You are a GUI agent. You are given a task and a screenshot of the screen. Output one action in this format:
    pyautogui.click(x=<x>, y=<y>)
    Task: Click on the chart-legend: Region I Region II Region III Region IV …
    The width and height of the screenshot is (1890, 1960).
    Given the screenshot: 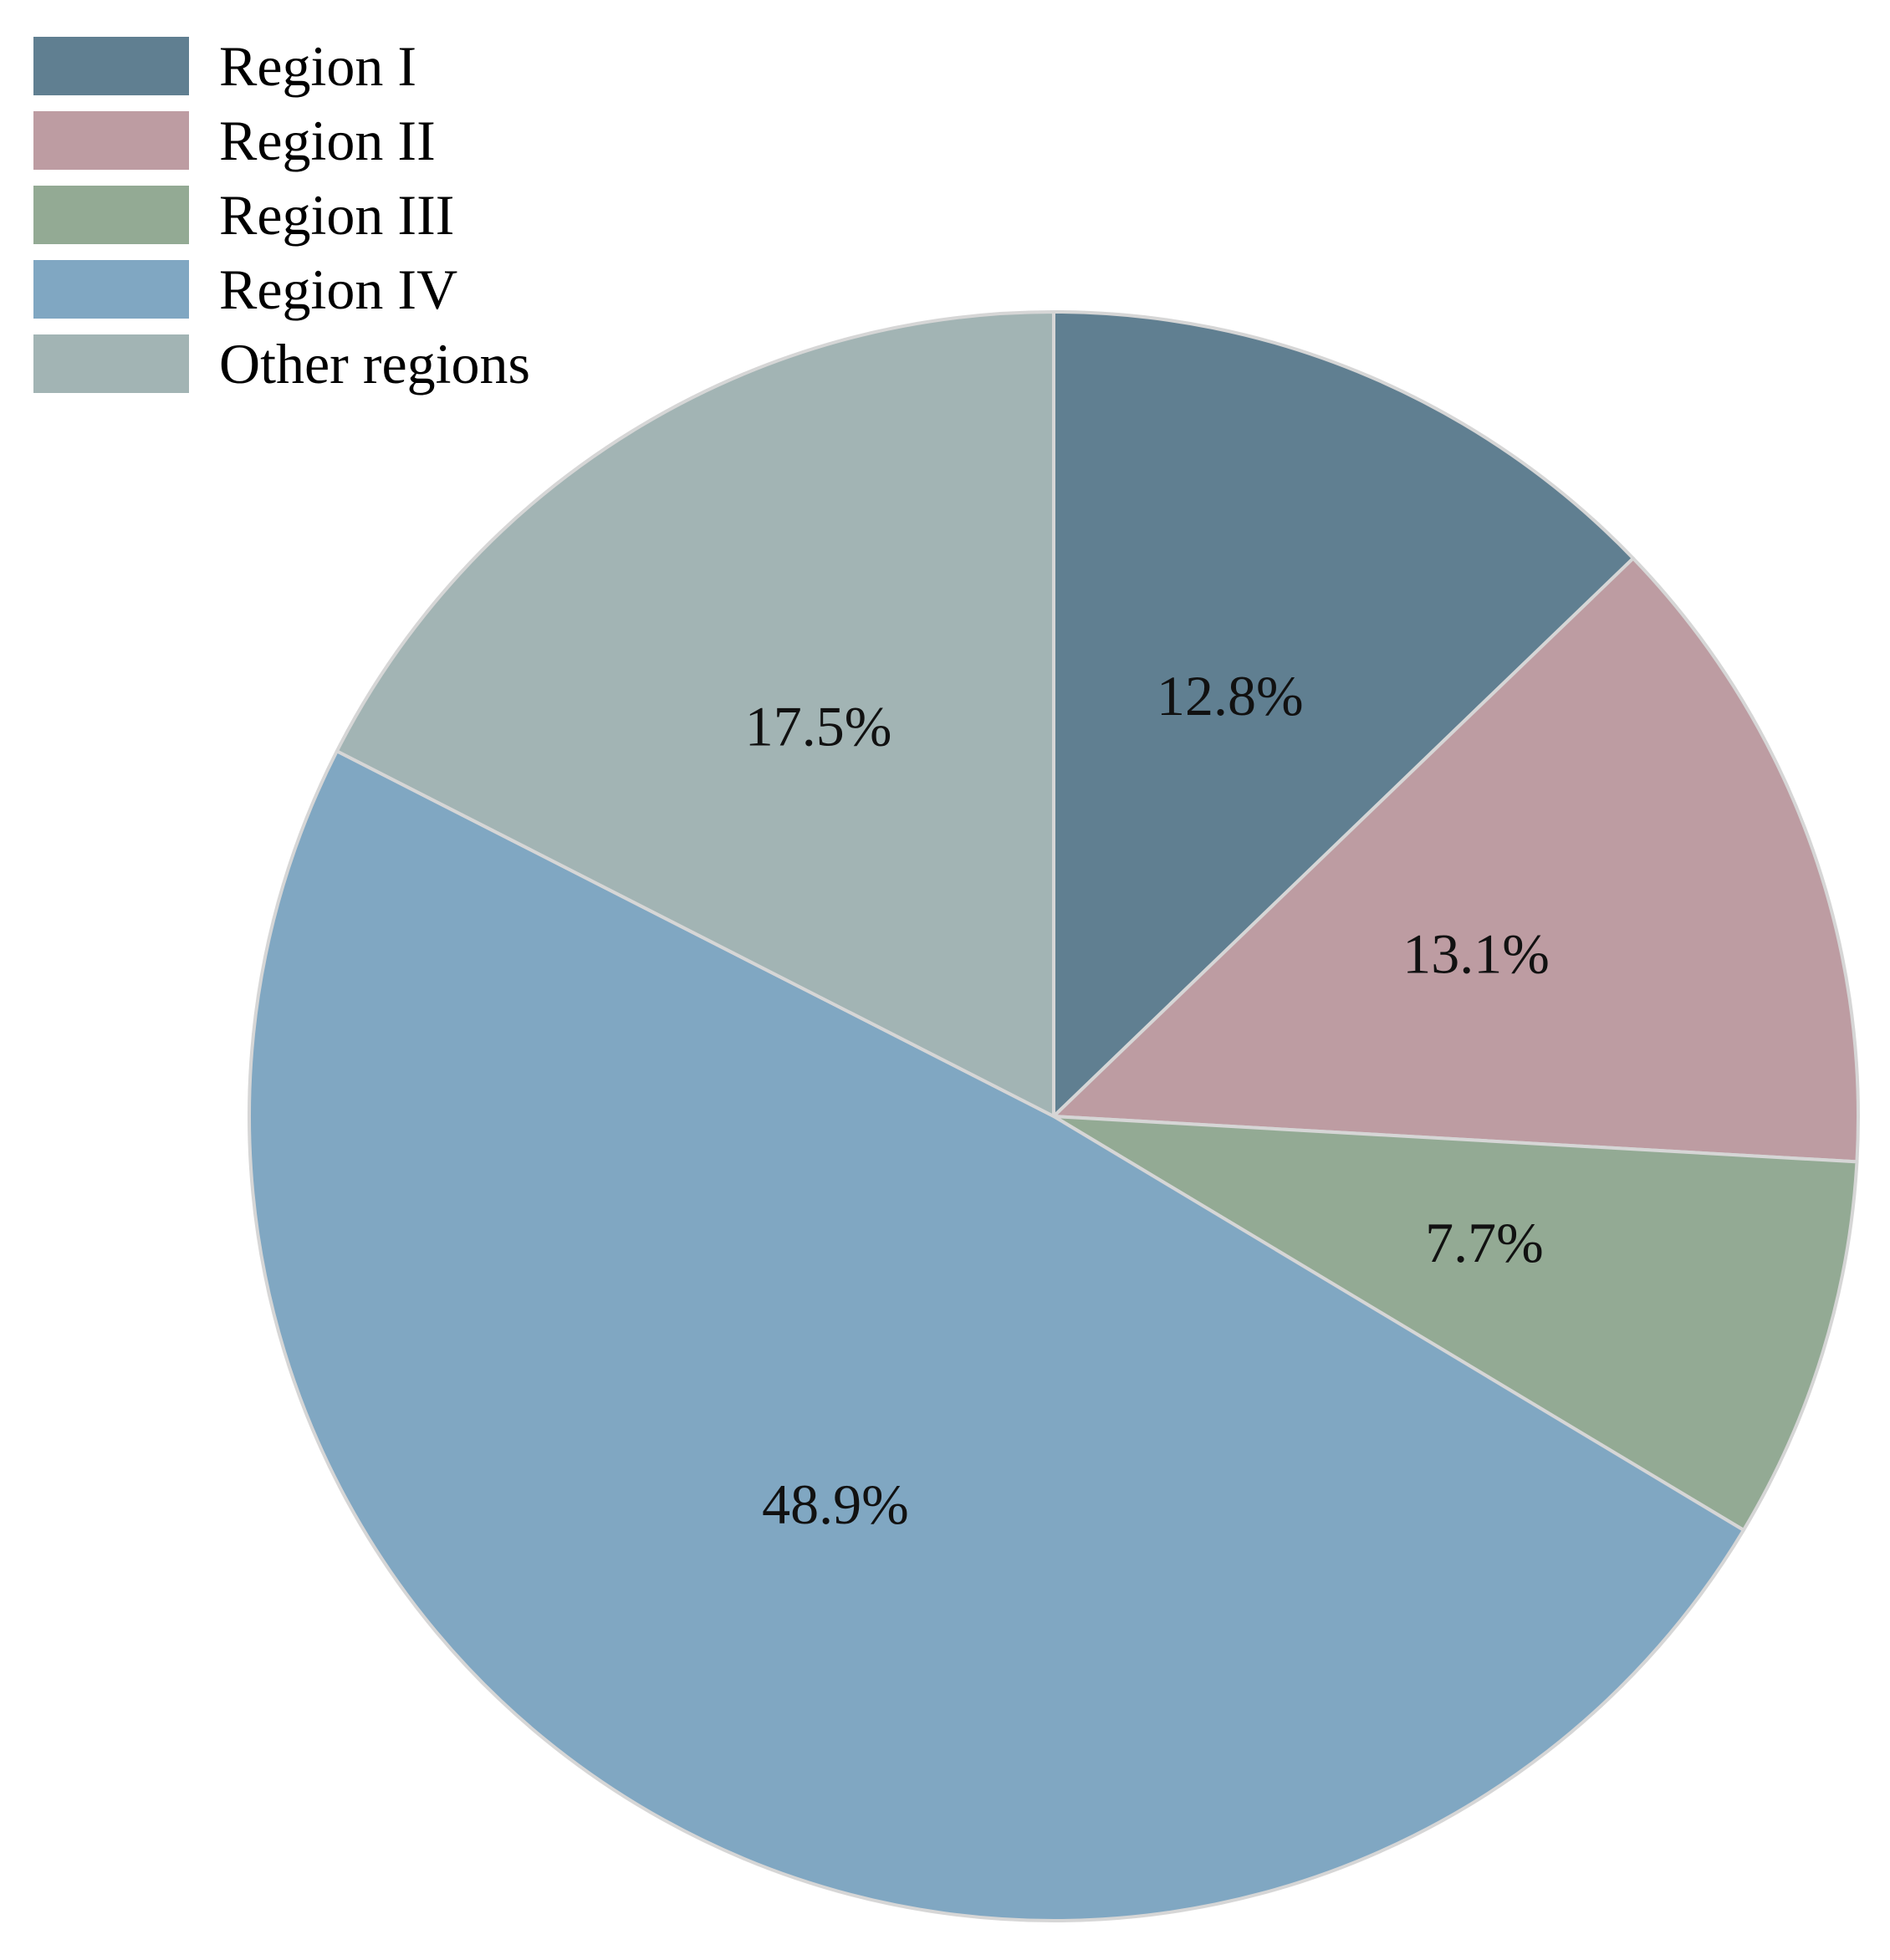 What is the action you would take?
    pyautogui.click(x=281, y=214)
    